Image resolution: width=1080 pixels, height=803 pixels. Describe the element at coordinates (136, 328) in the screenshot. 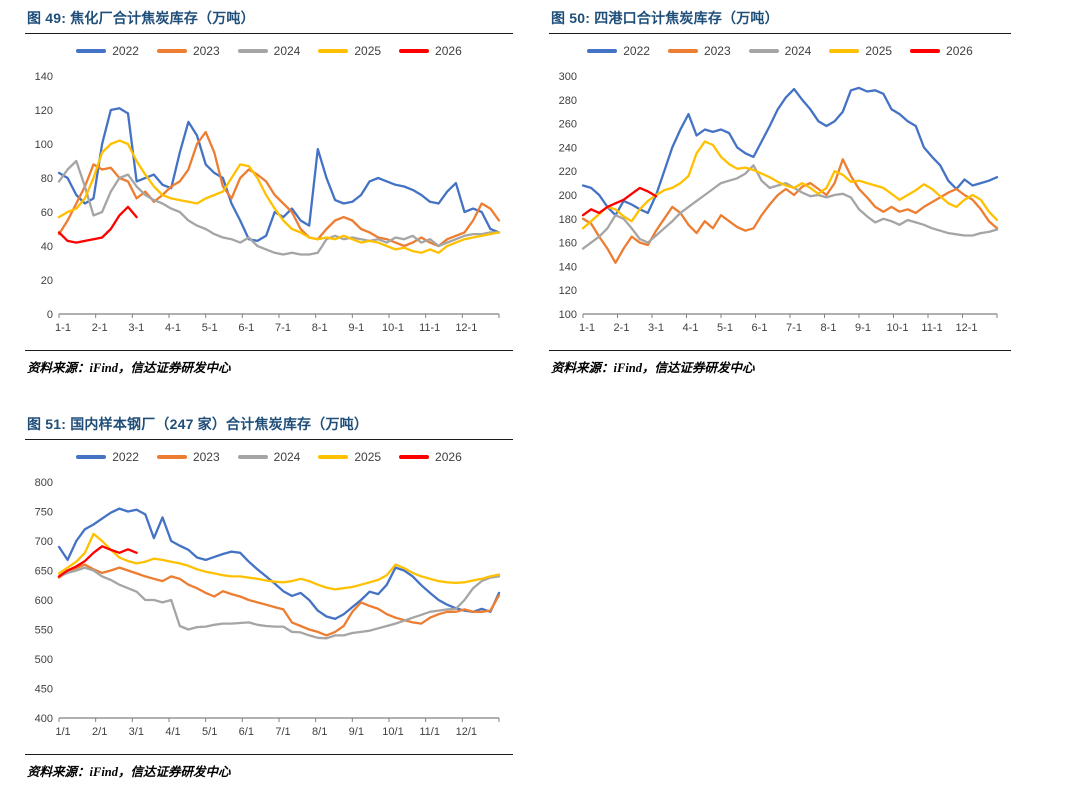

I see `x-tick-label: 3-1` at that location.